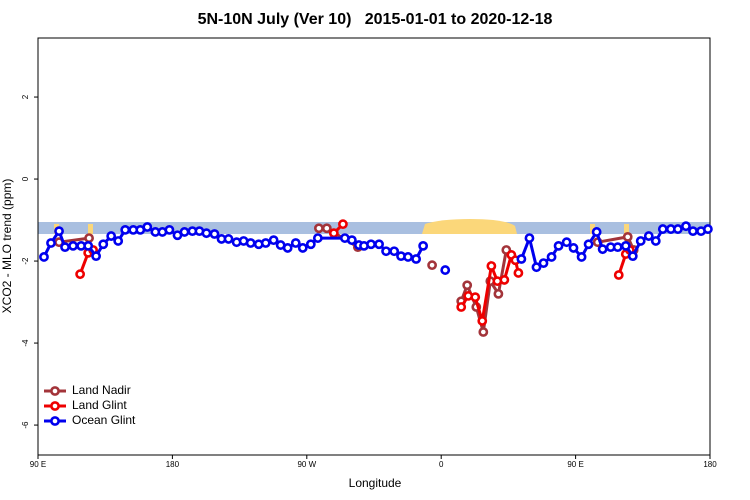  What do you see at coordinates (441, 464) in the screenshot?
I see `x-tick-label: 0` at bounding box center [441, 464].